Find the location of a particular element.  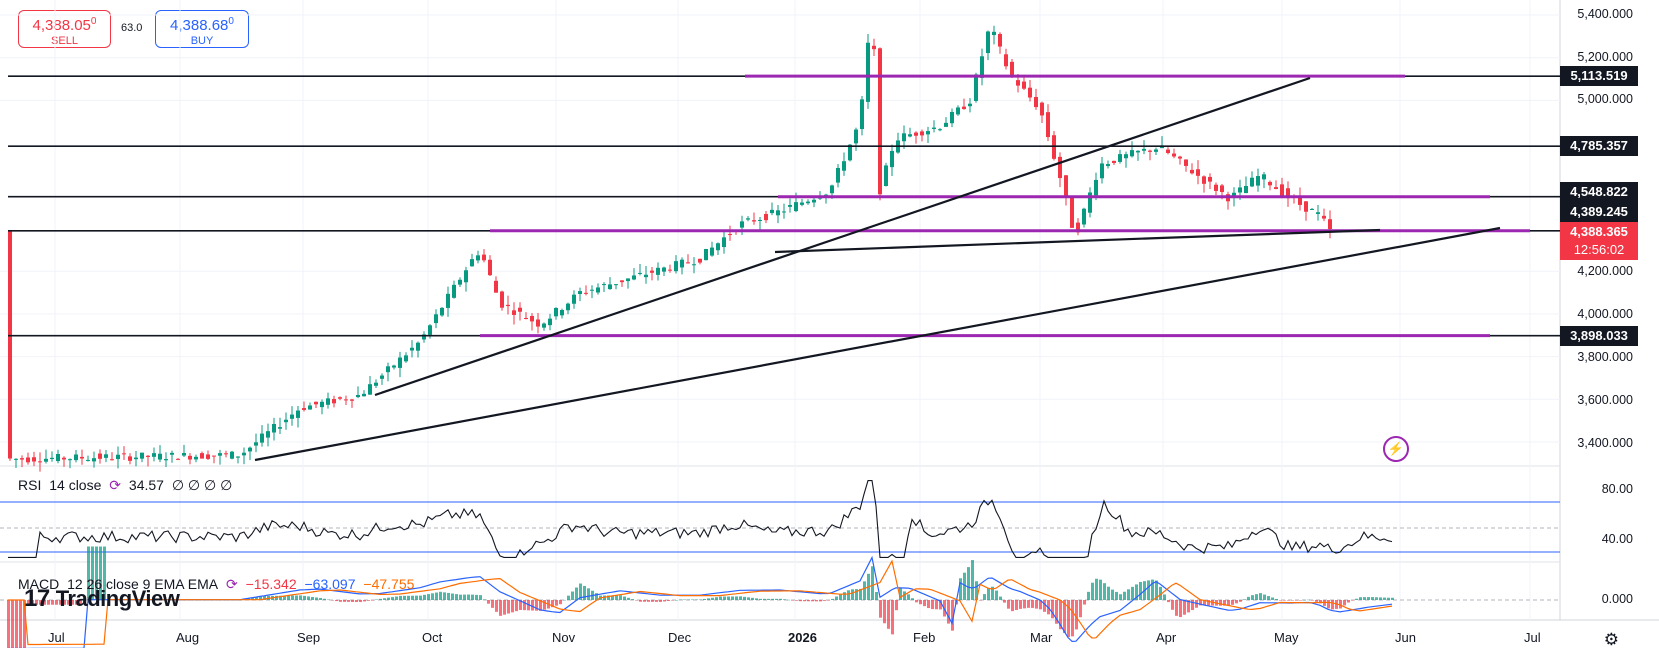

macd-params: 12 26 close 9 EMA EMA is located at coordinates (143, 584).